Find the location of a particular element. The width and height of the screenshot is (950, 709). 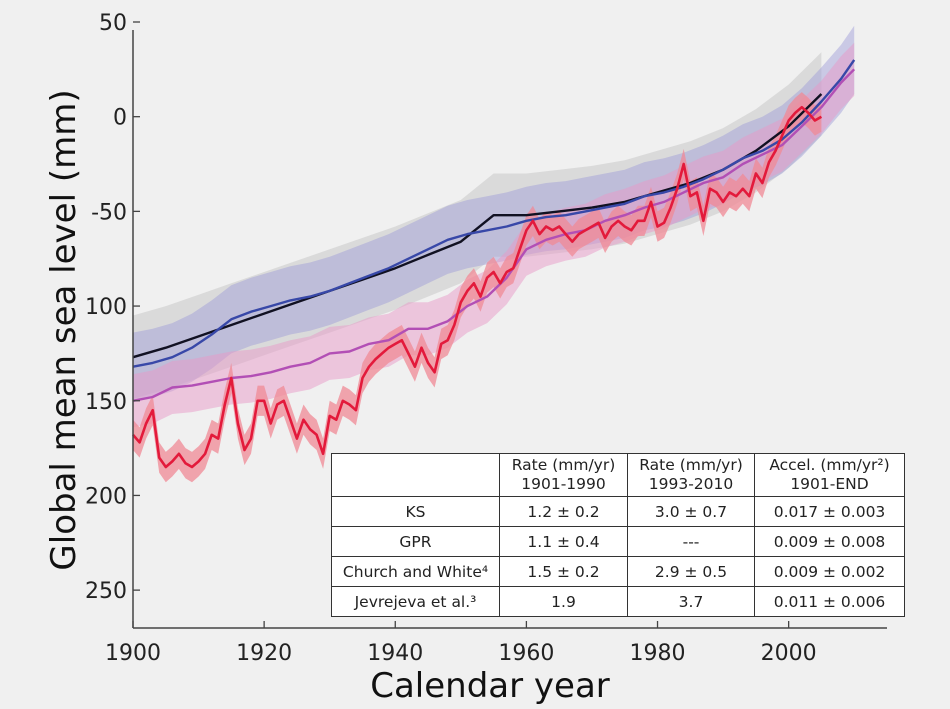

y-tick-label: 200 is located at coordinates (106, 496).